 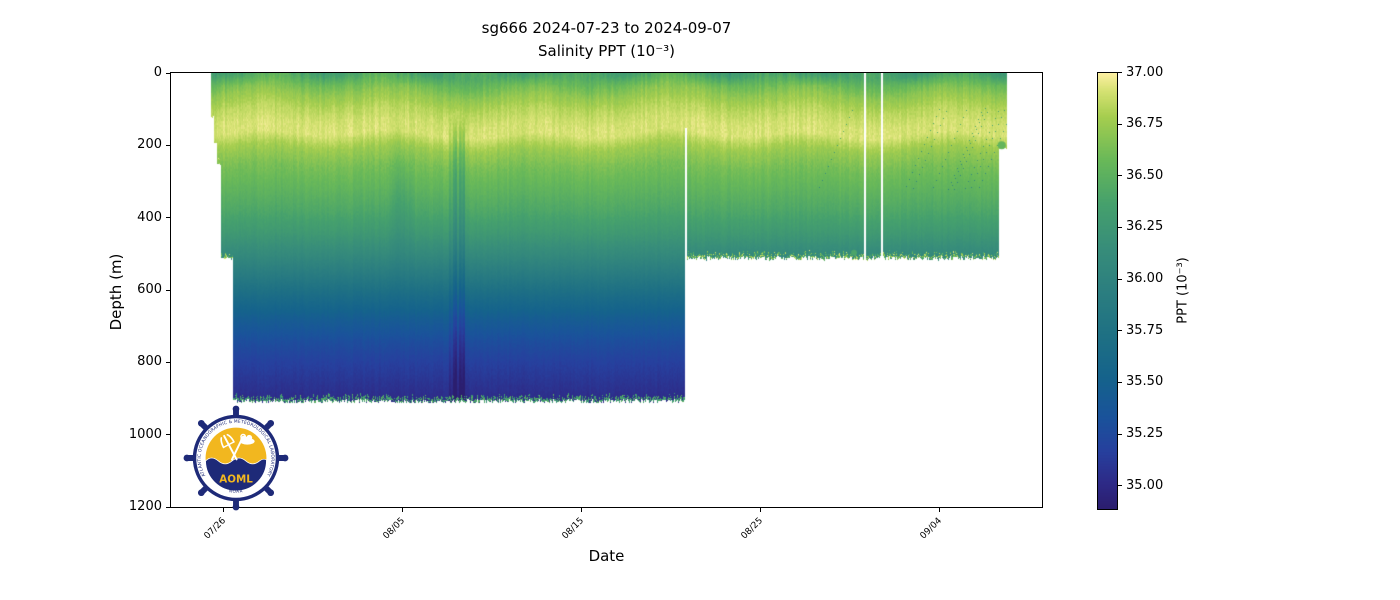 What do you see at coordinates (1145, 175) in the screenshot?
I see `colorbar-tick-label: 36.50` at bounding box center [1145, 175].